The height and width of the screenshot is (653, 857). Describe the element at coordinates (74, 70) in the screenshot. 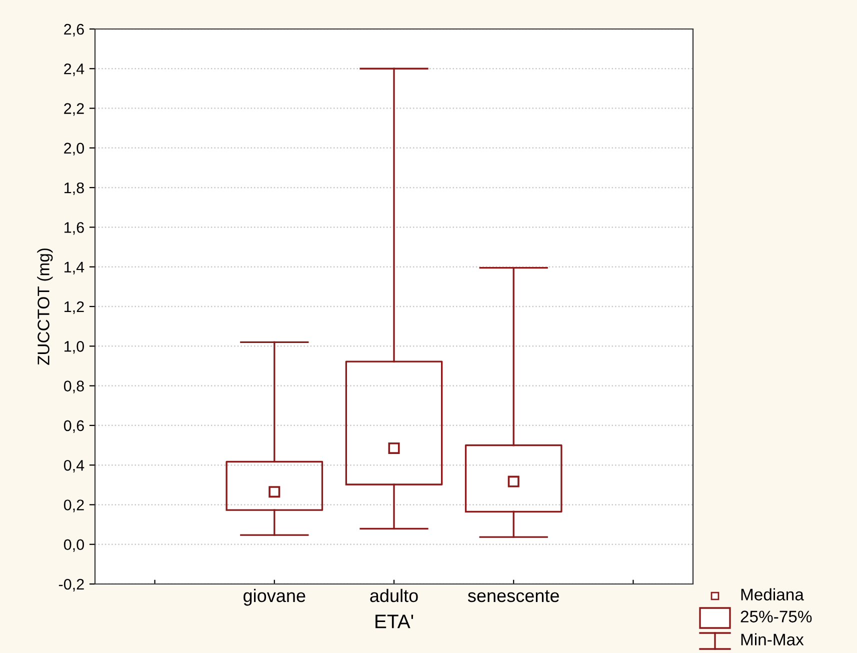

I see `y-tick-label: 2,4` at that location.